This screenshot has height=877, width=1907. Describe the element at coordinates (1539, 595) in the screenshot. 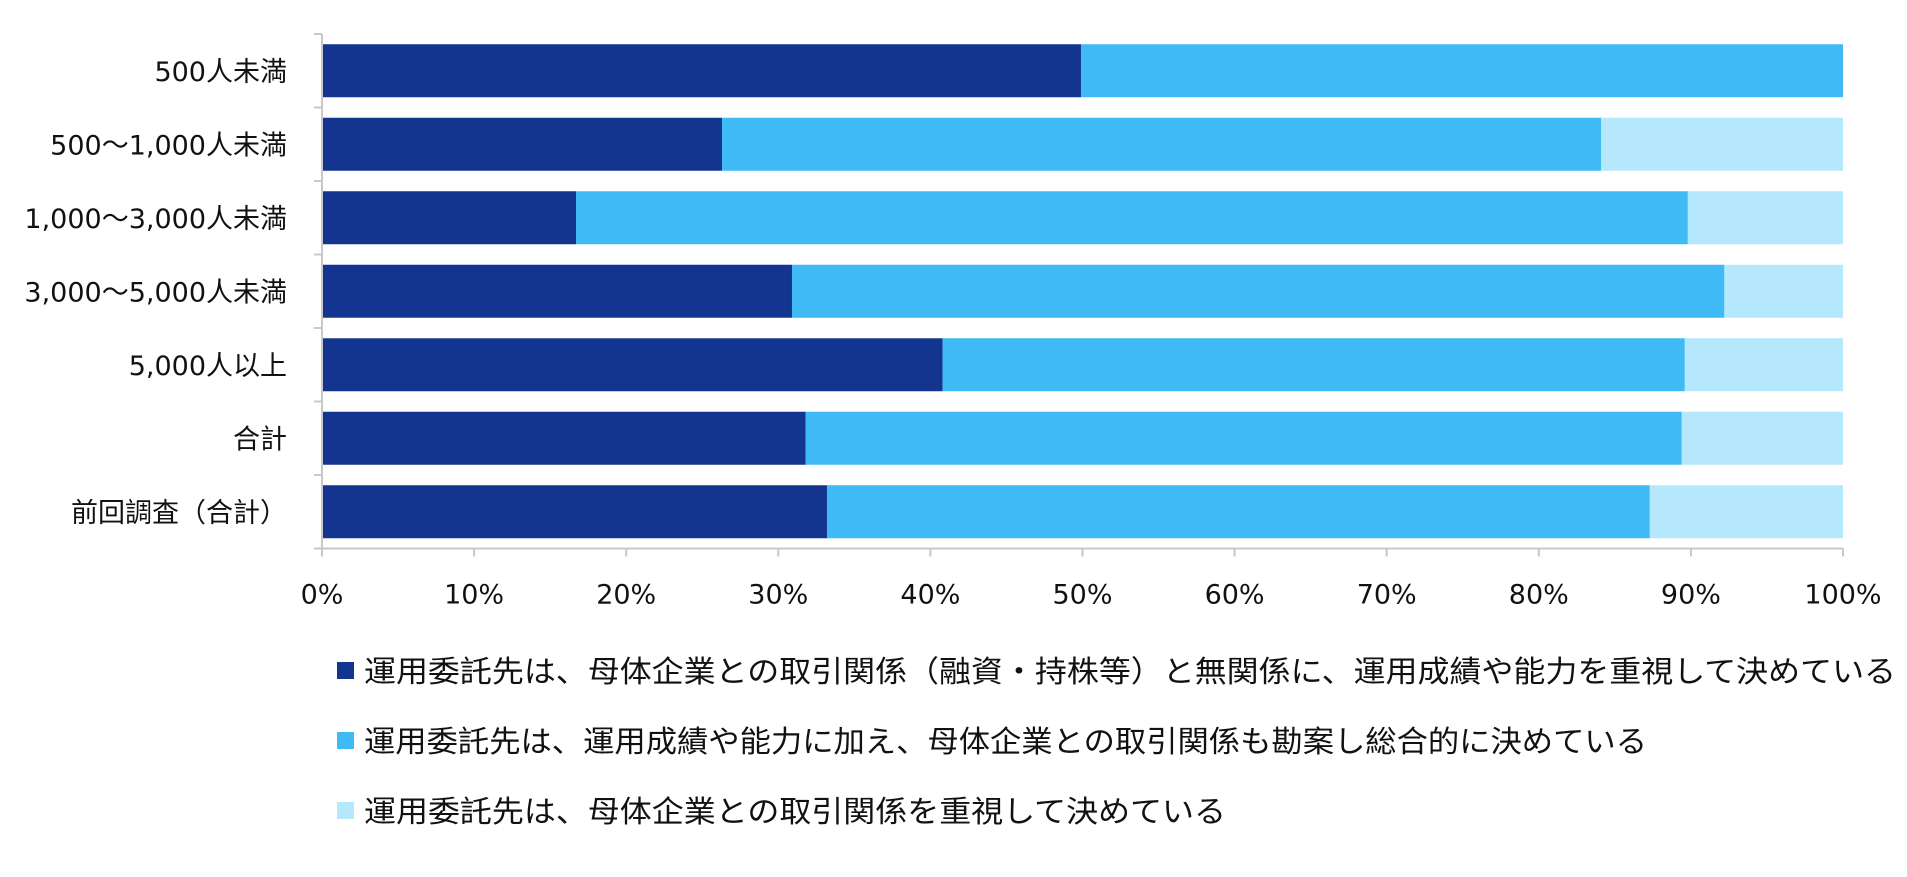

I see `x-tick-label: 80%` at that location.